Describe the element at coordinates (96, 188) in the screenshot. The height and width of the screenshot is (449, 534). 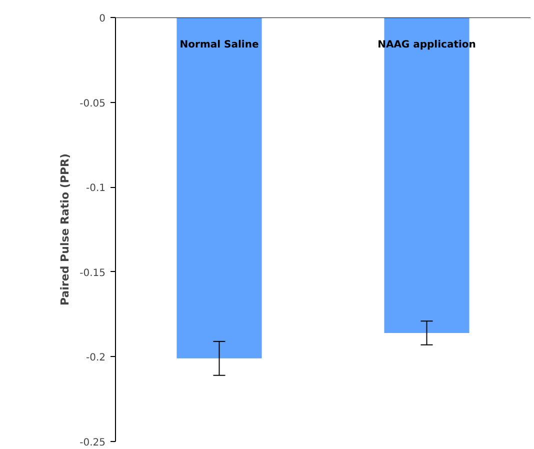
I see `y-tick-label: -0.1` at that location.